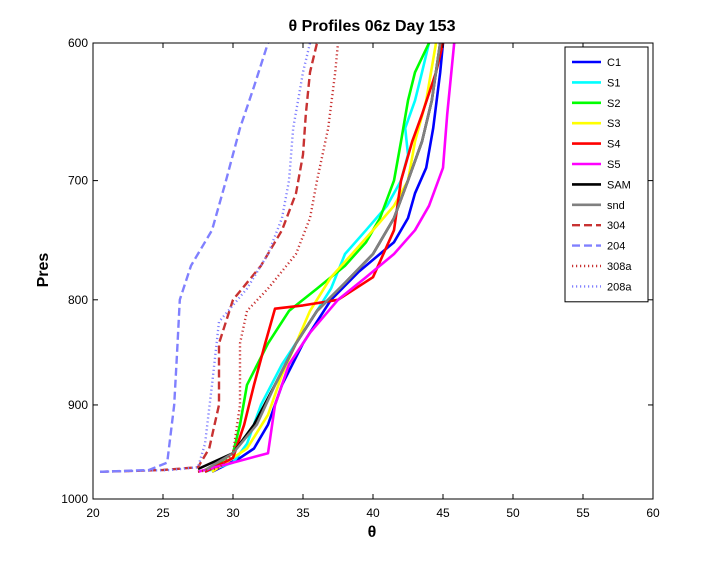 The image size is (721, 562). Describe the element at coordinates (78, 300) in the screenshot. I see `y-tick-label: 800` at that location.